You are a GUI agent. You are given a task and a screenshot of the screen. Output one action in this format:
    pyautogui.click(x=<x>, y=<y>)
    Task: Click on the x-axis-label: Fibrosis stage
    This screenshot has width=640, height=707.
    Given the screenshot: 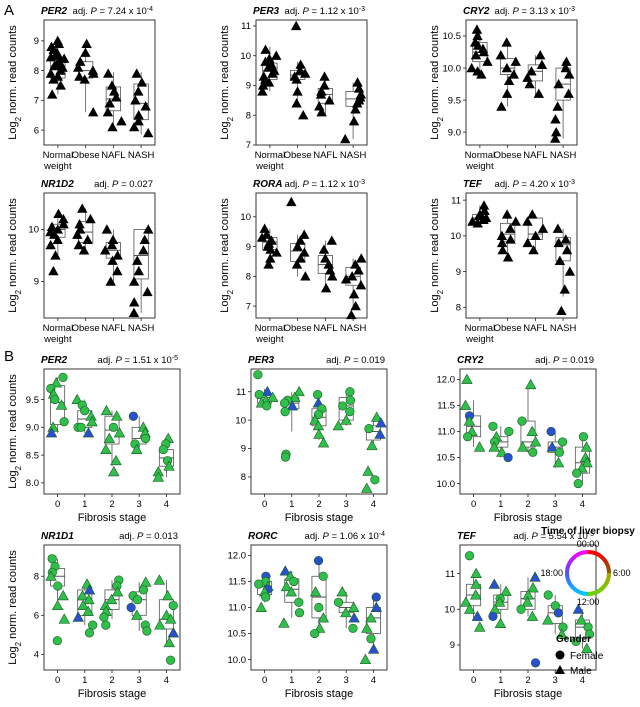 What is the action you would take?
    pyautogui.click(x=112, y=694)
    